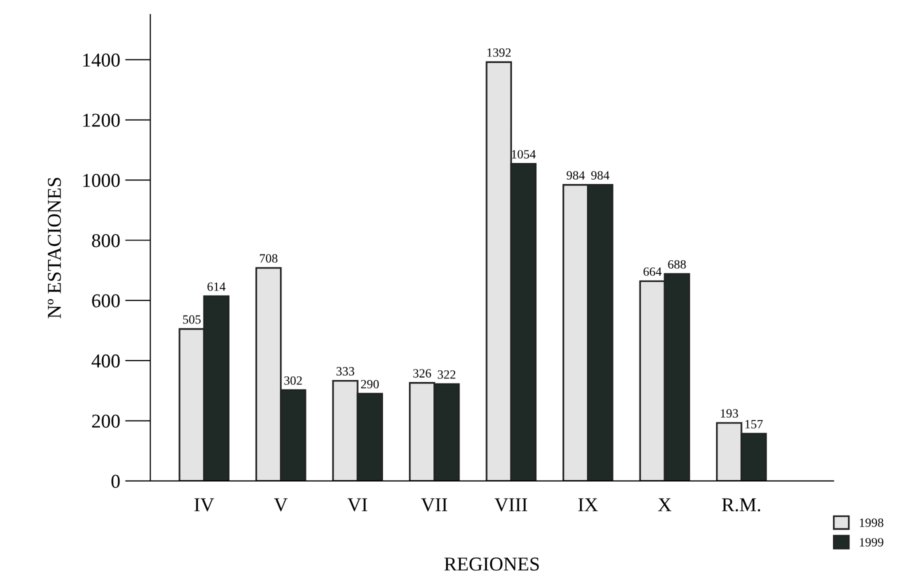  Describe the element at coordinates (281, 505) in the screenshot. I see `x-tick-label: V` at that location.